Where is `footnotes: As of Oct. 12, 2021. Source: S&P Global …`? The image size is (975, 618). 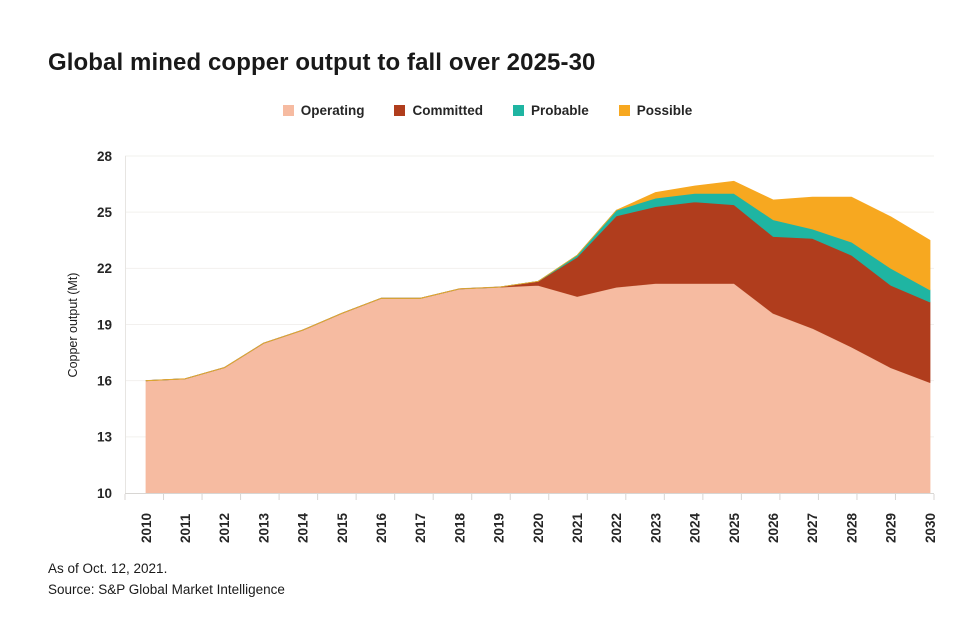
footnotes: As of Oct. 12, 2021. Source: S&P Global … is located at coordinates (166, 579).